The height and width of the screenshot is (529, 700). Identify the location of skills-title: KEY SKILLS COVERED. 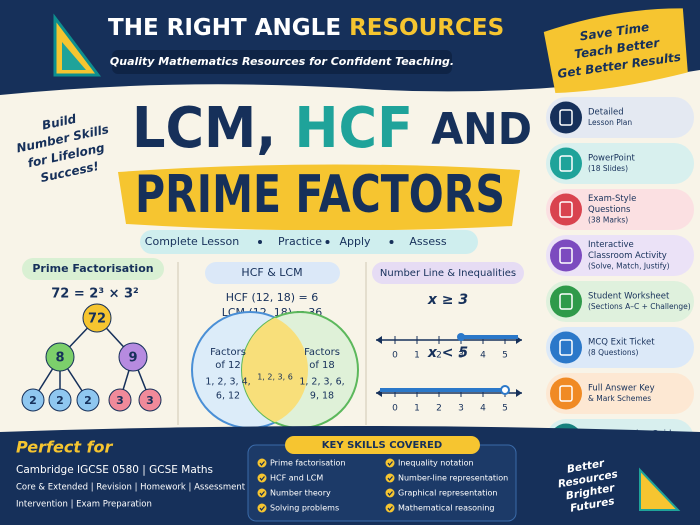
(382, 445).